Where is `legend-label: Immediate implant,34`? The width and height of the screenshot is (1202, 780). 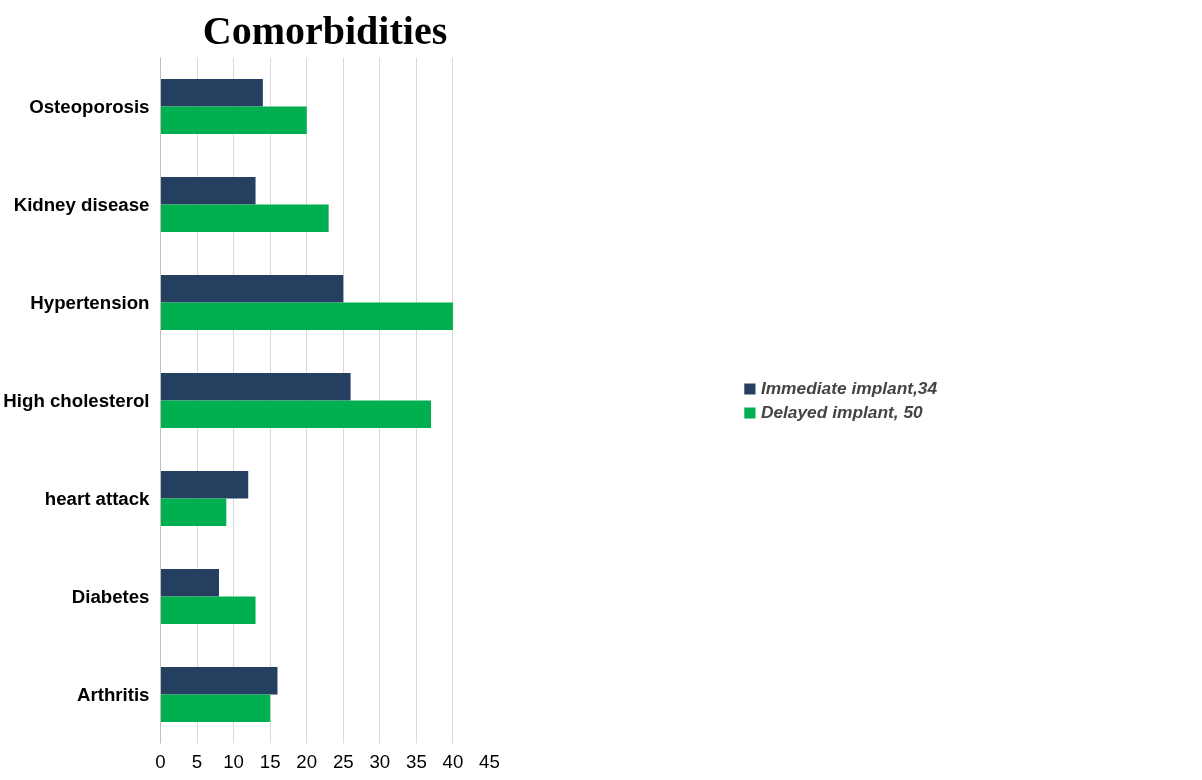
legend-label: Immediate implant,34 is located at coordinates (849, 388).